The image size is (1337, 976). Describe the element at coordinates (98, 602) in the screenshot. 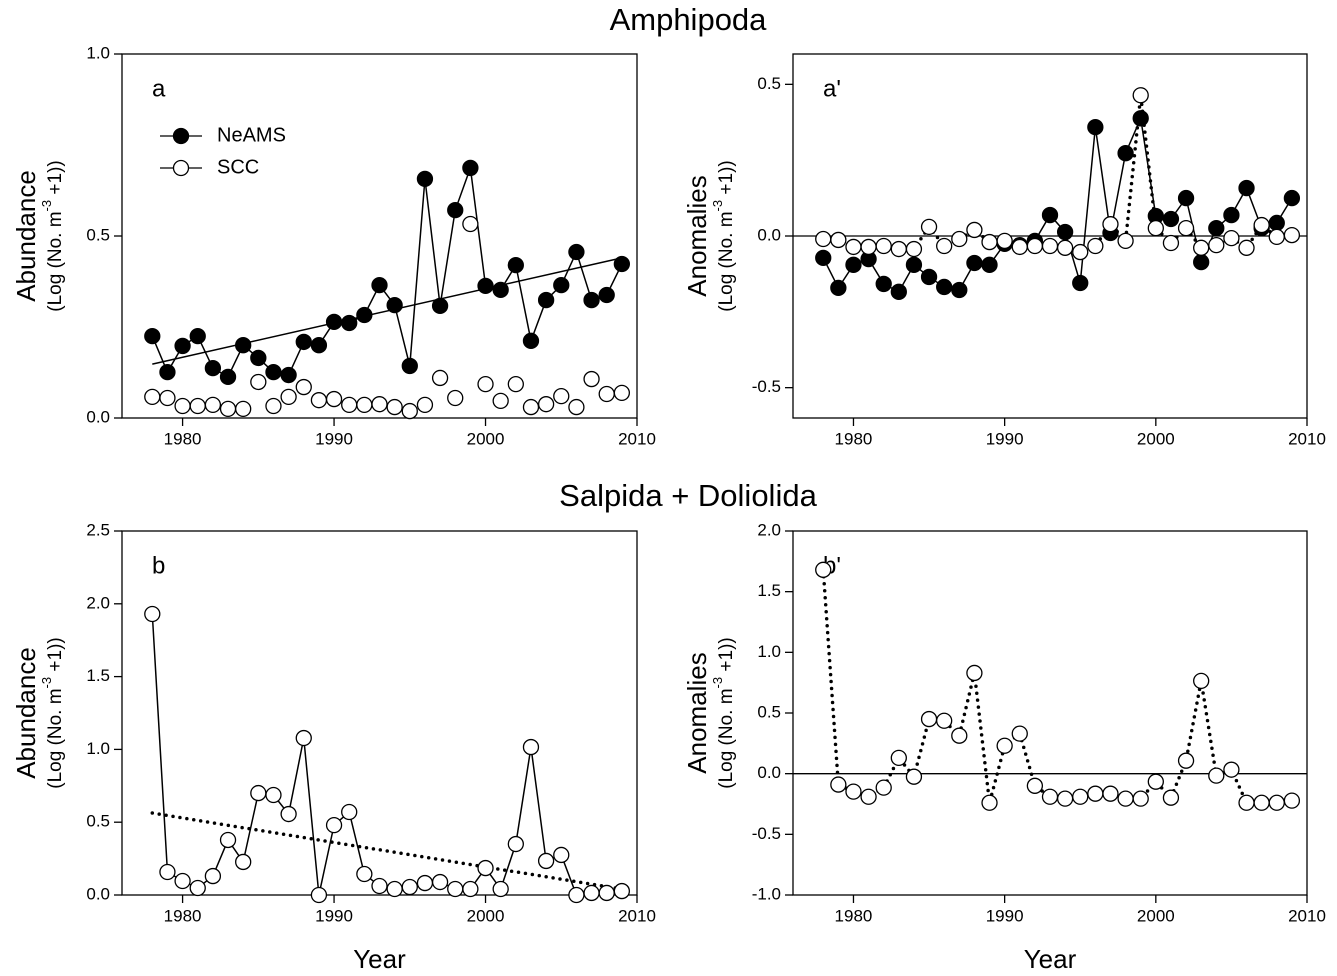

I see `y-tick-label: 2.0` at that location.